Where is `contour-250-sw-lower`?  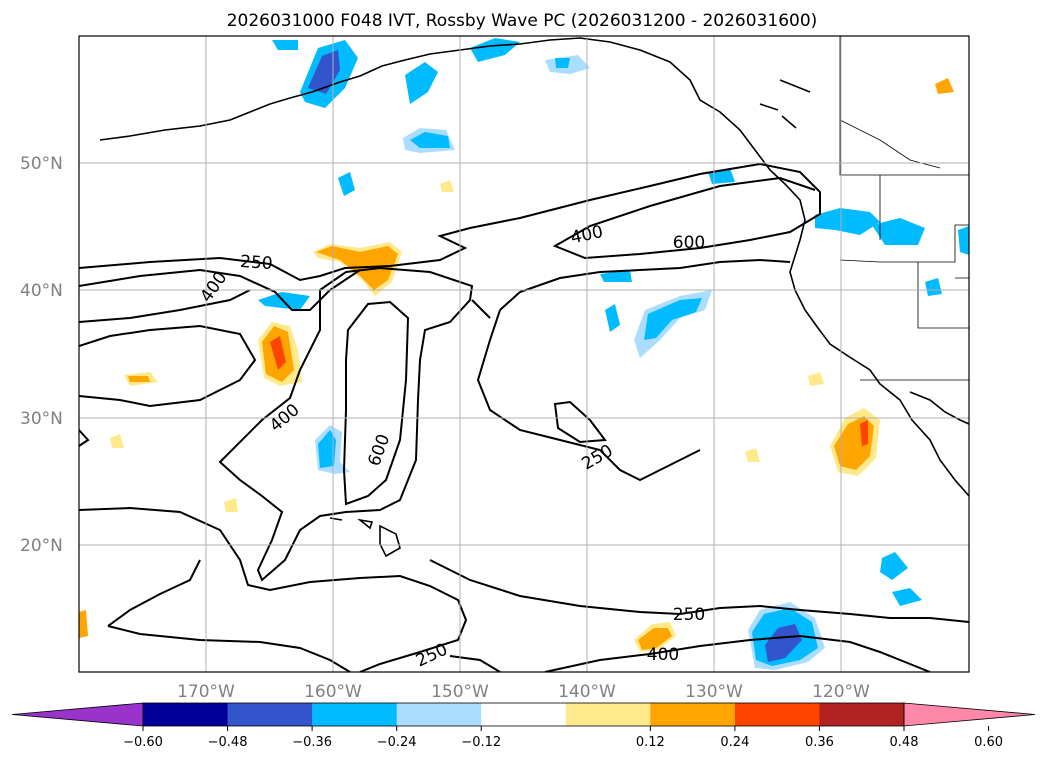 contour-250-sw-lower is located at coordinates (229, 648).